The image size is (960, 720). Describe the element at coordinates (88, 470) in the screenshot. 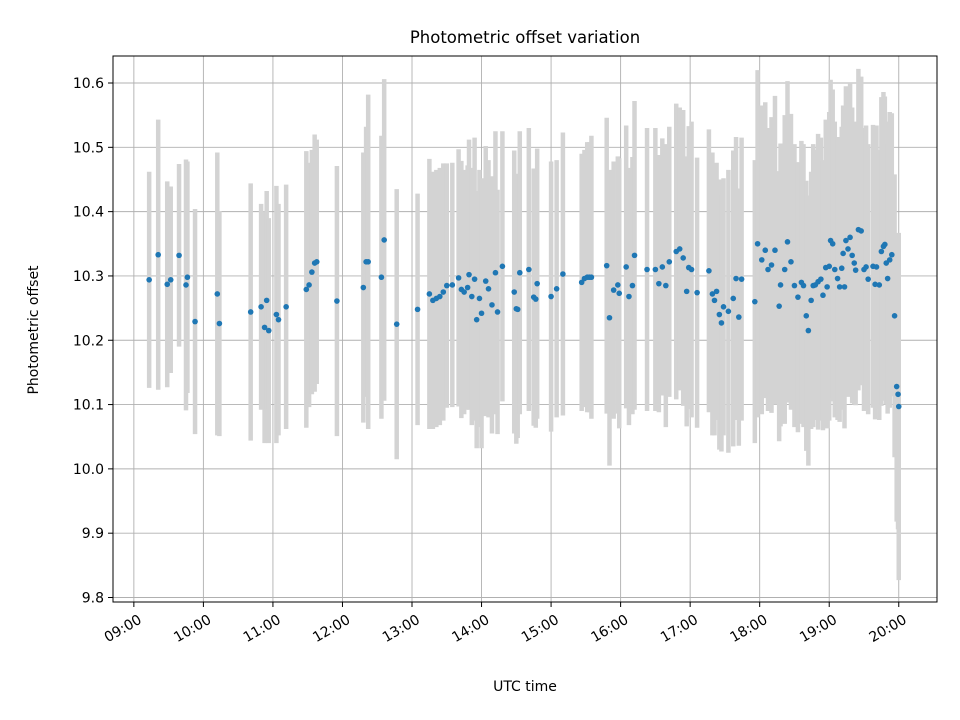

I see `y-tick-label: 10.0` at that location.